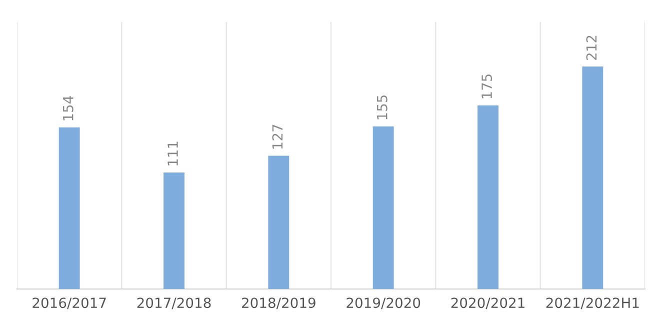 The width and height of the screenshot is (660, 323). I want to click on x-tick-label: 2017/2018, so click(174, 304).